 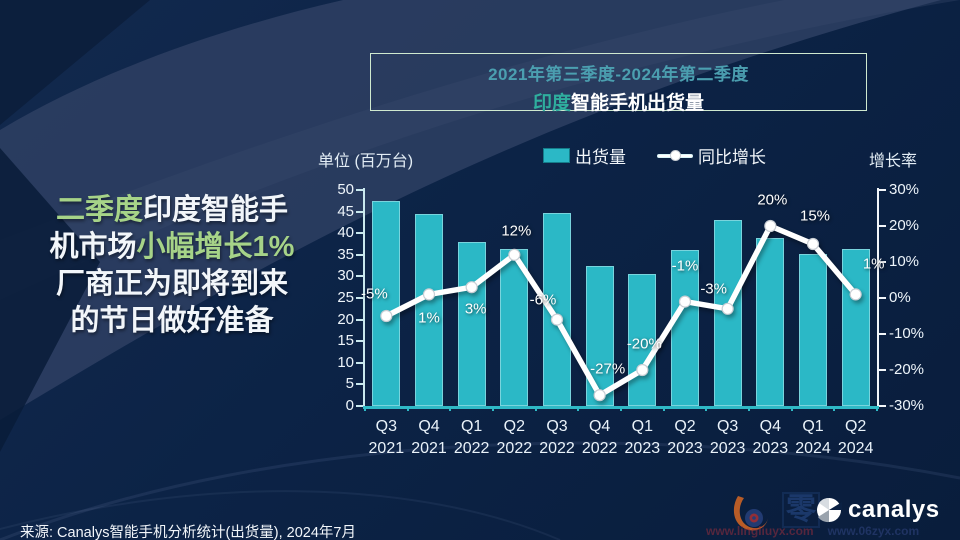 What do you see at coordinates (345, 319) in the screenshot?
I see `left-axis-tick-label: 20` at bounding box center [345, 319].